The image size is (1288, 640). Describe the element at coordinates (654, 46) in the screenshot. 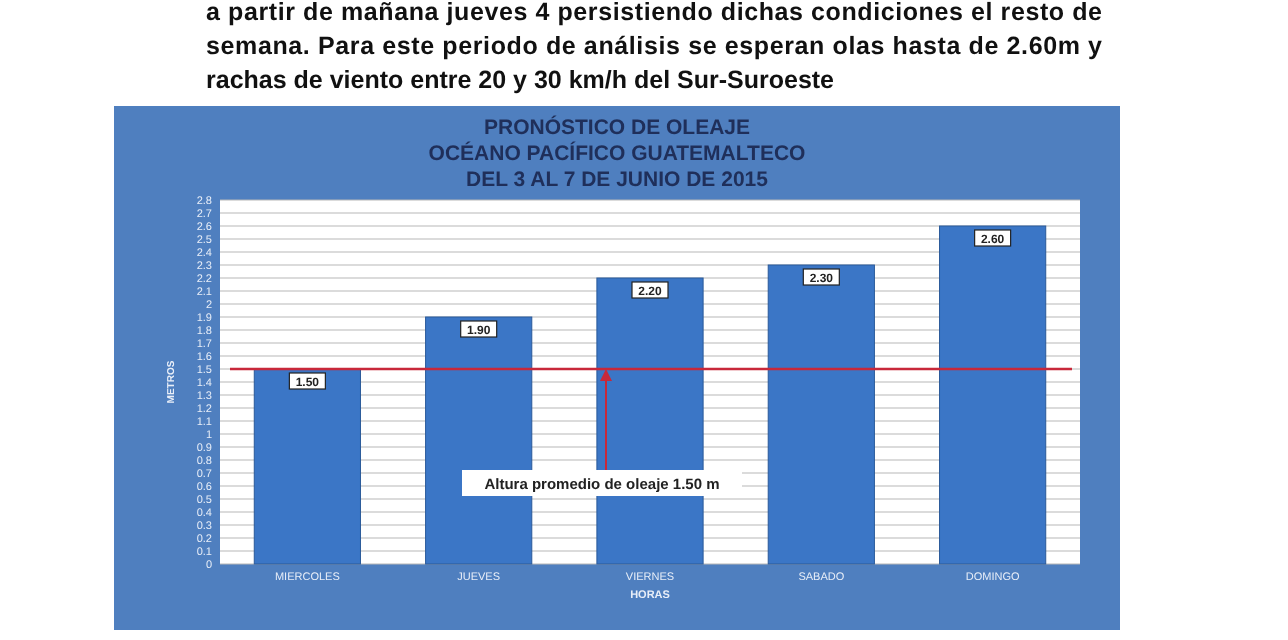

I see `text: semana. Para este periodo de análisis se esperan olas hasta de 2.60m y` at that location.